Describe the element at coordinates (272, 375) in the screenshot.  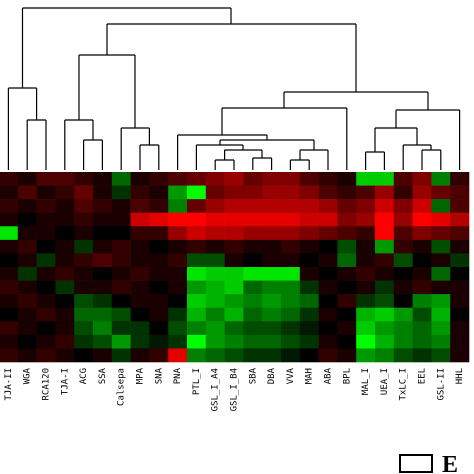
I see `column-label: DBA` at that location.